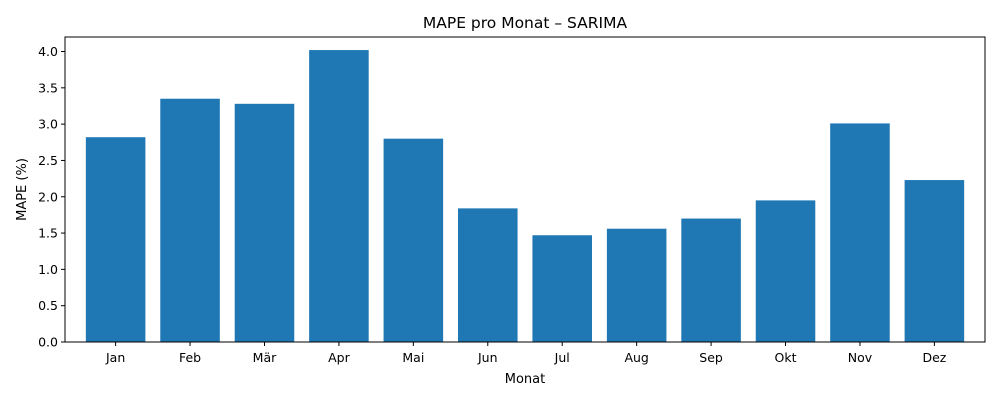 The image size is (1000, 400). What do you see at coordinates (525, 23) in the screenshot?
I see `chart-title: MAPE pro Monat – SARIMA` at bounding box center [525, 23].